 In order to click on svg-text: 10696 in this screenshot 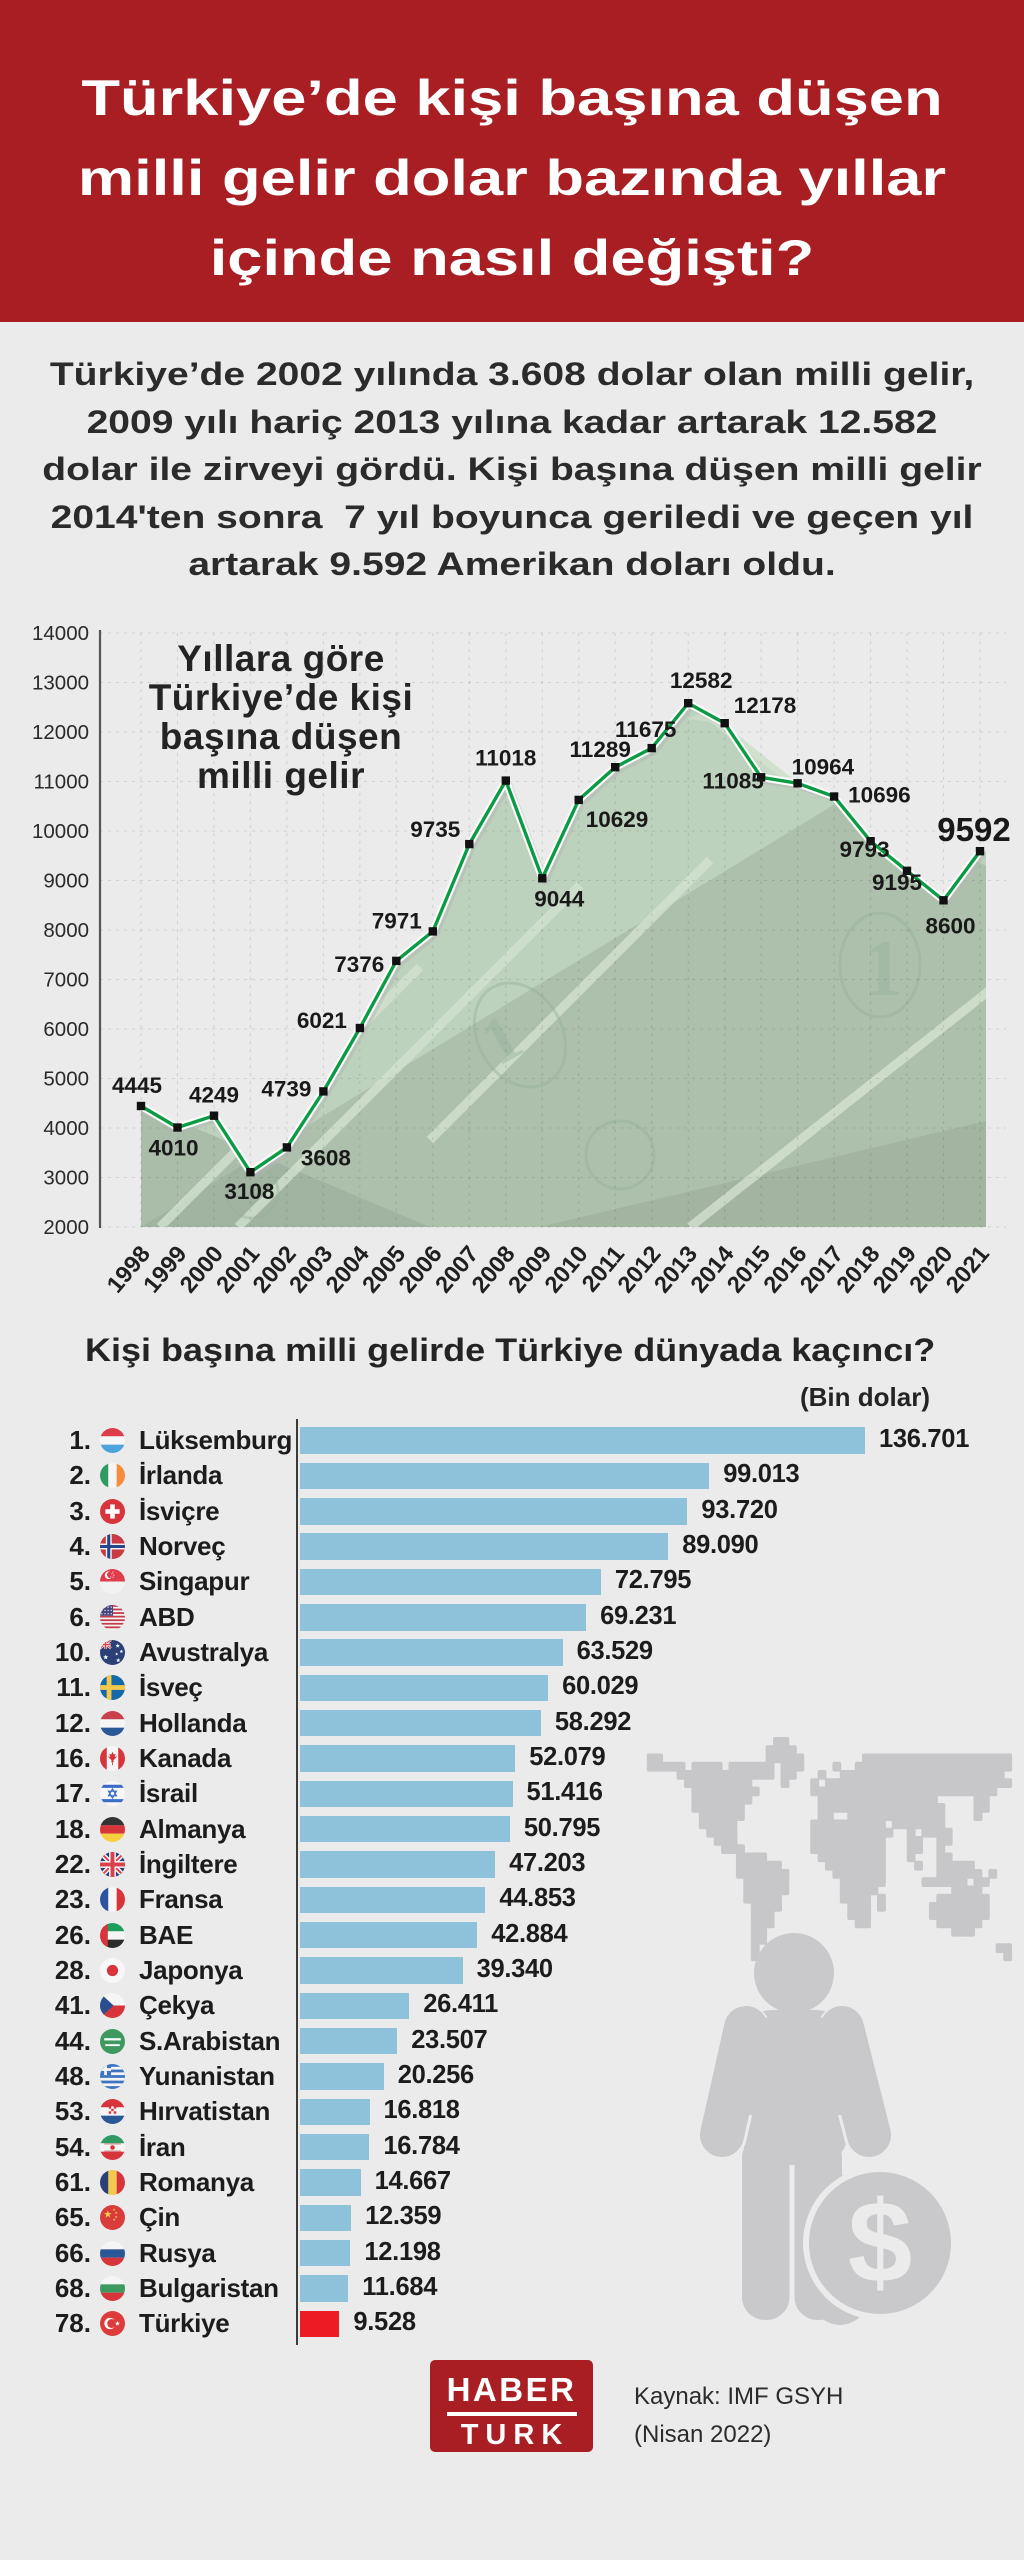, I will do `click(879, 795)`.